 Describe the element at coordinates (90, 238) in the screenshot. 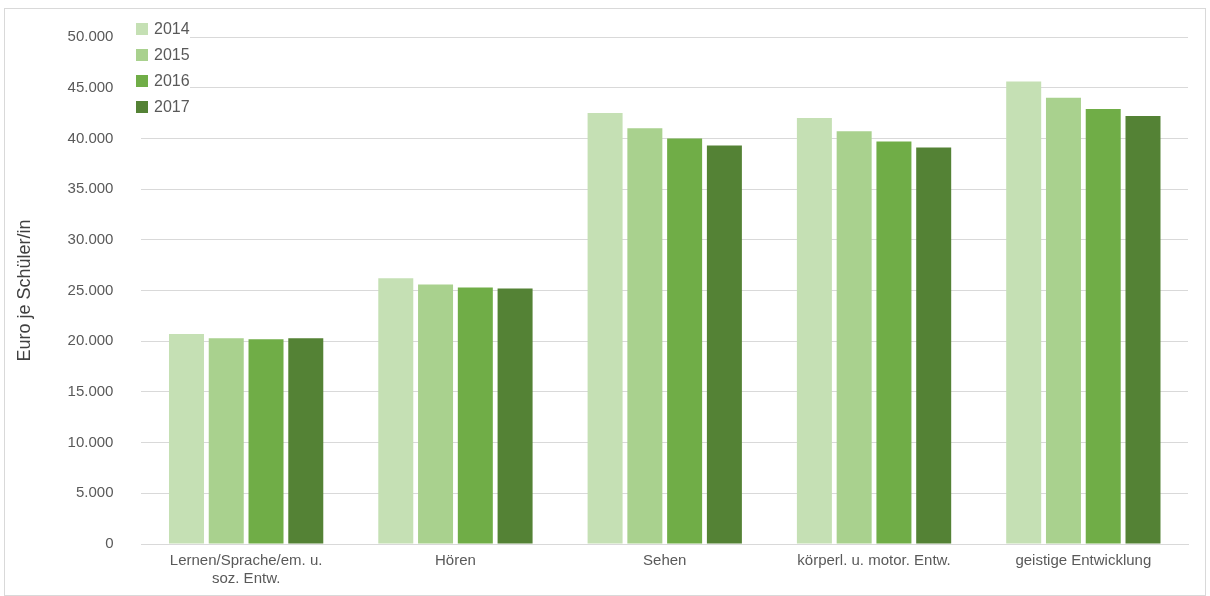

I see `y-tick-label: 30.000` at that location.